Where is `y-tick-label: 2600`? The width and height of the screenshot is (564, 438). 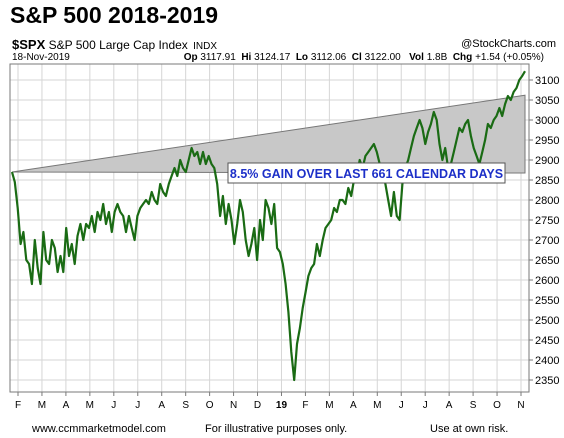 y-tick-label: 2600 is located at coordinates (547, 281).